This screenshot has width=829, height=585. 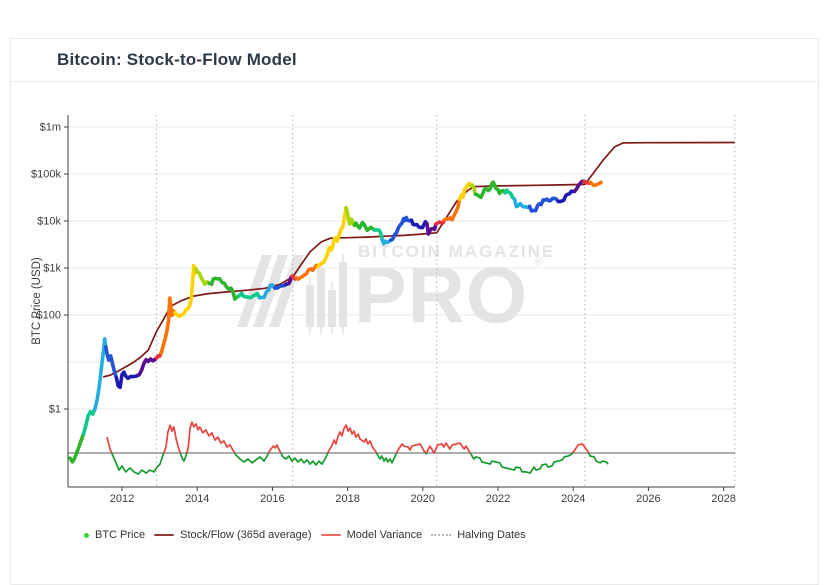 What do you see at coordinates (498, 499) in the screenshot?
I see `x-tick-label: 2022` at bounding box center [498, 499].